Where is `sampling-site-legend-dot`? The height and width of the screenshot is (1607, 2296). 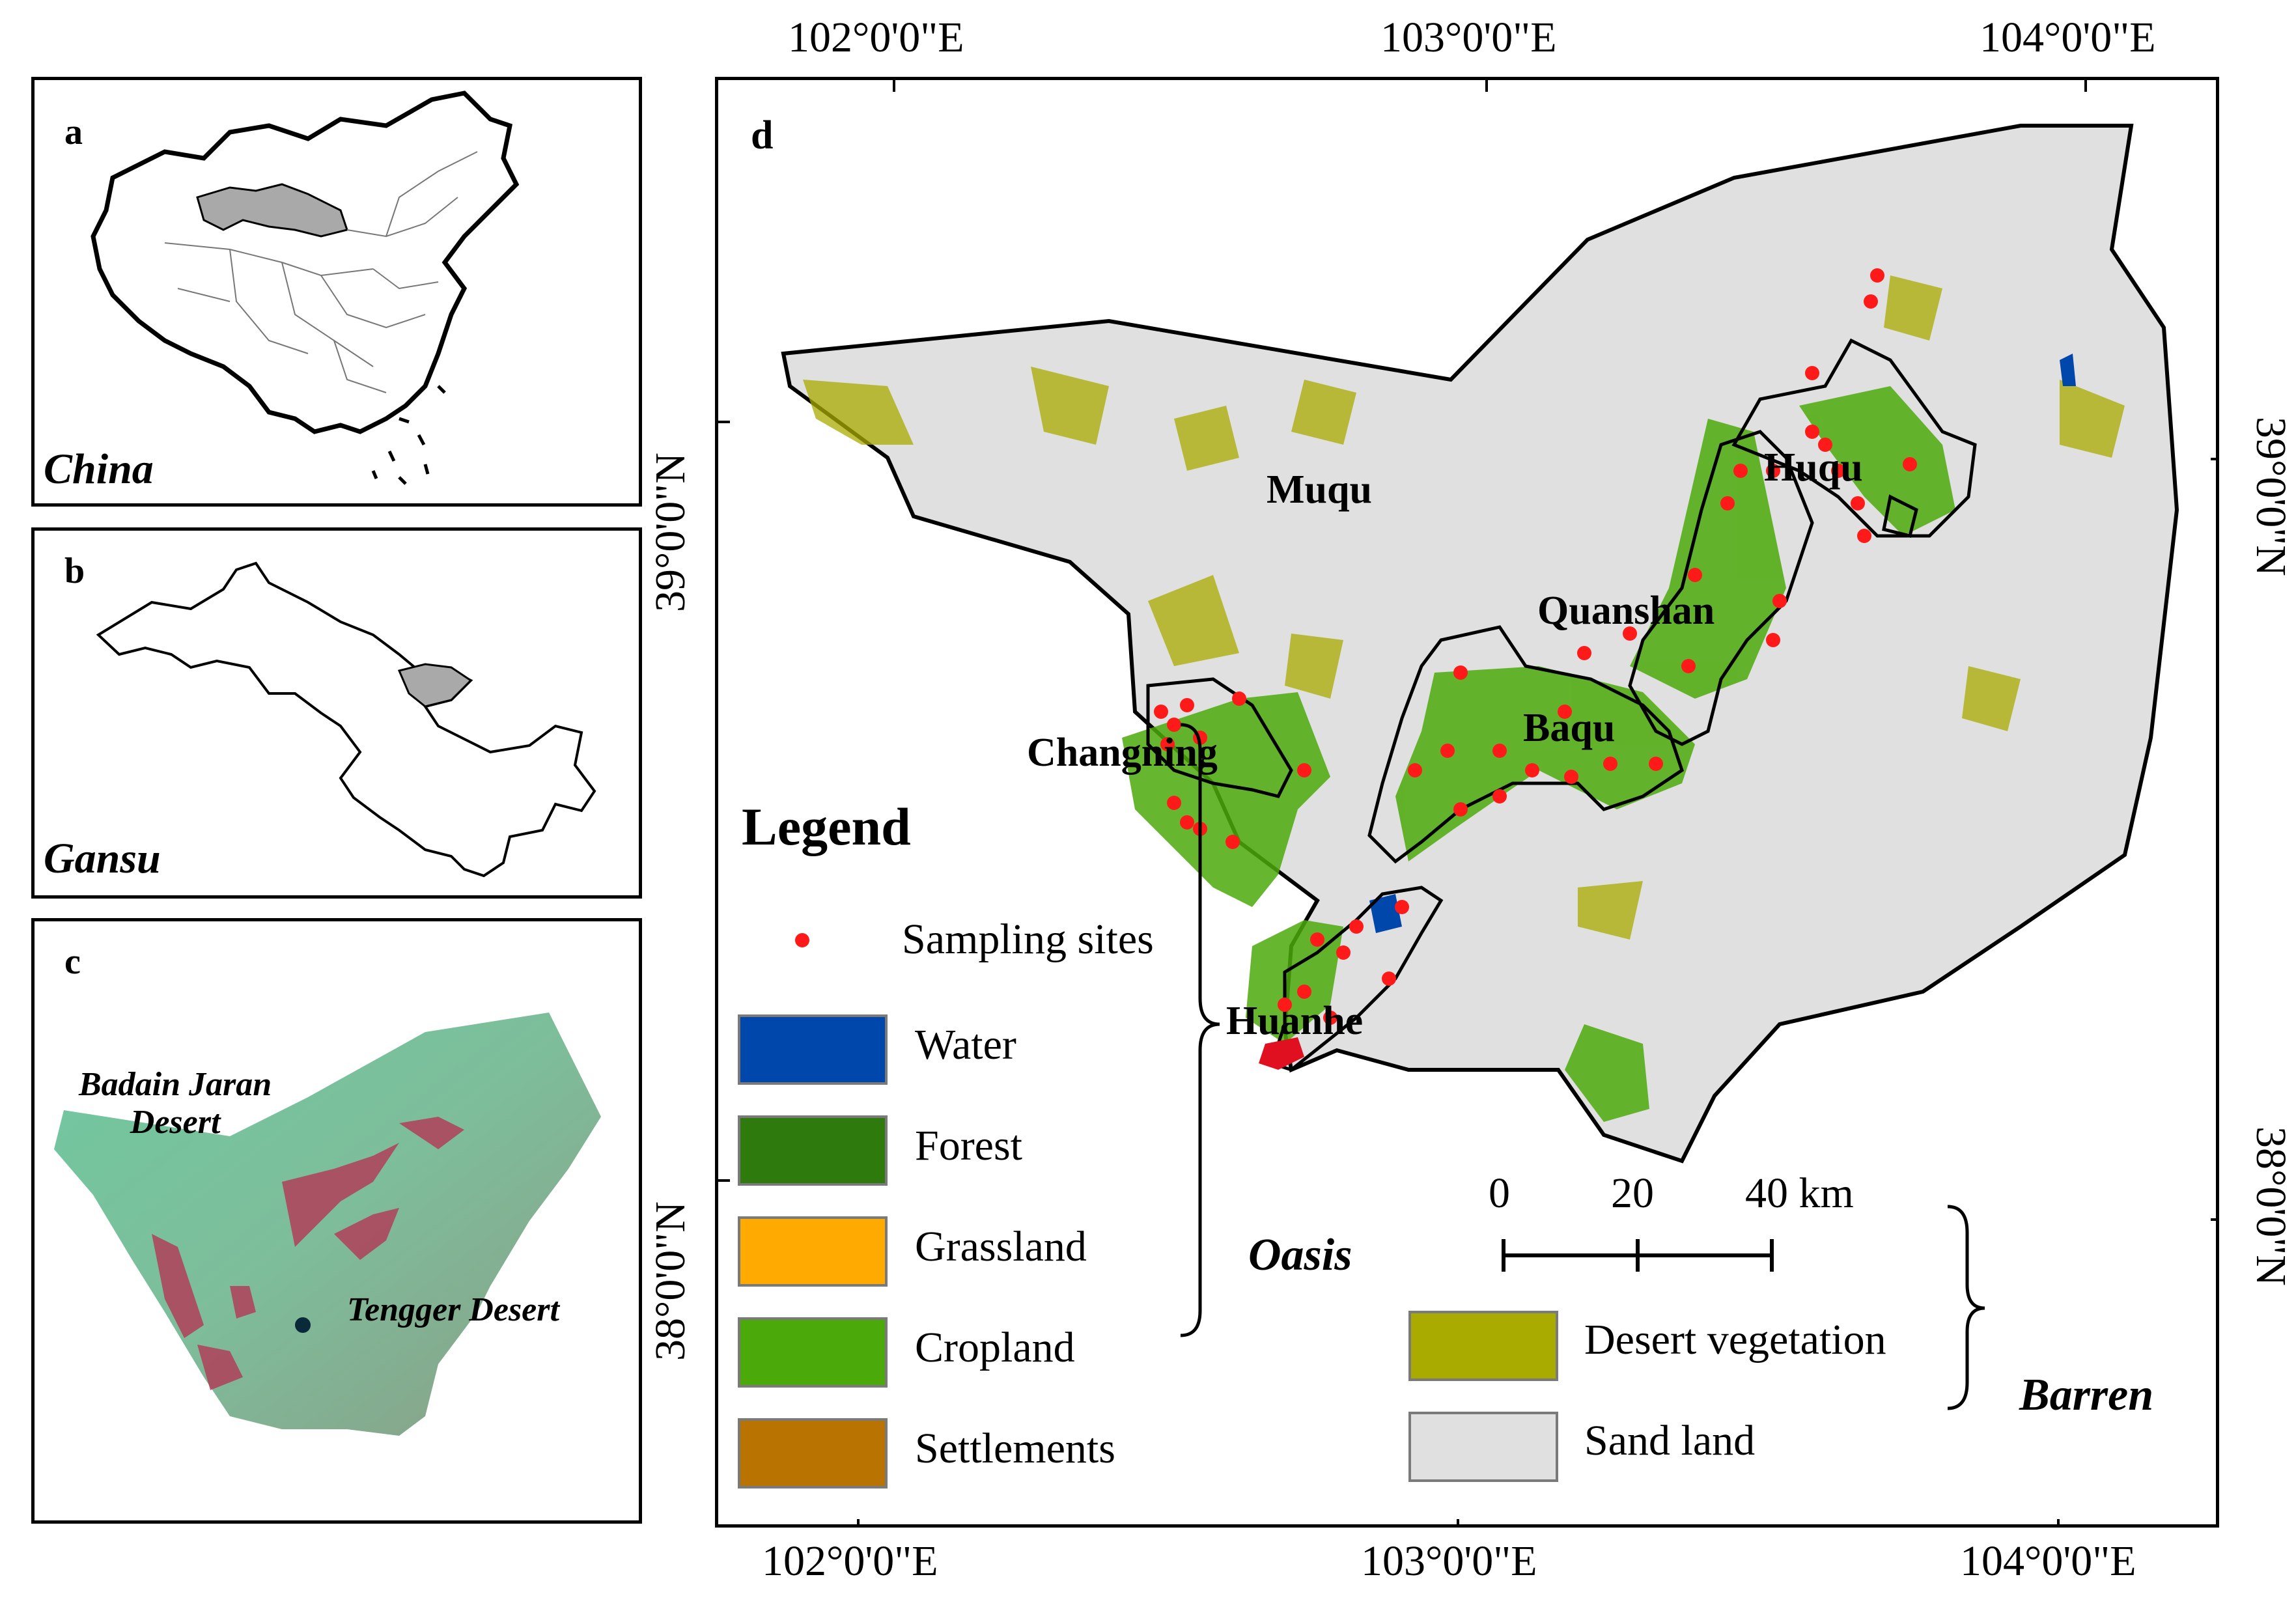 sampling-site-legend-dot is located at coordinates (802, 940).